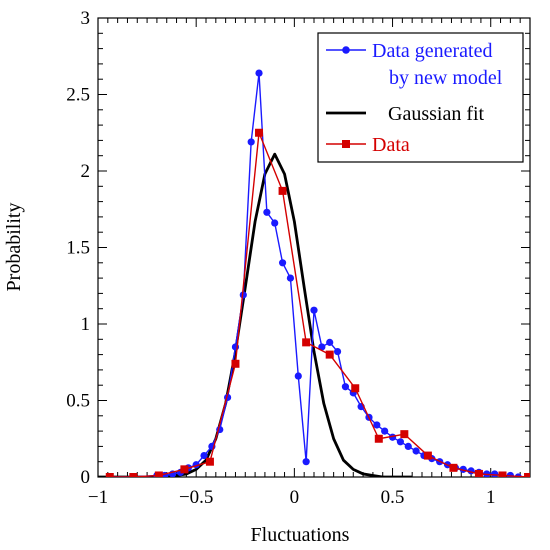  I want to click on y-tick-label: 2.5, so click(78, 95).